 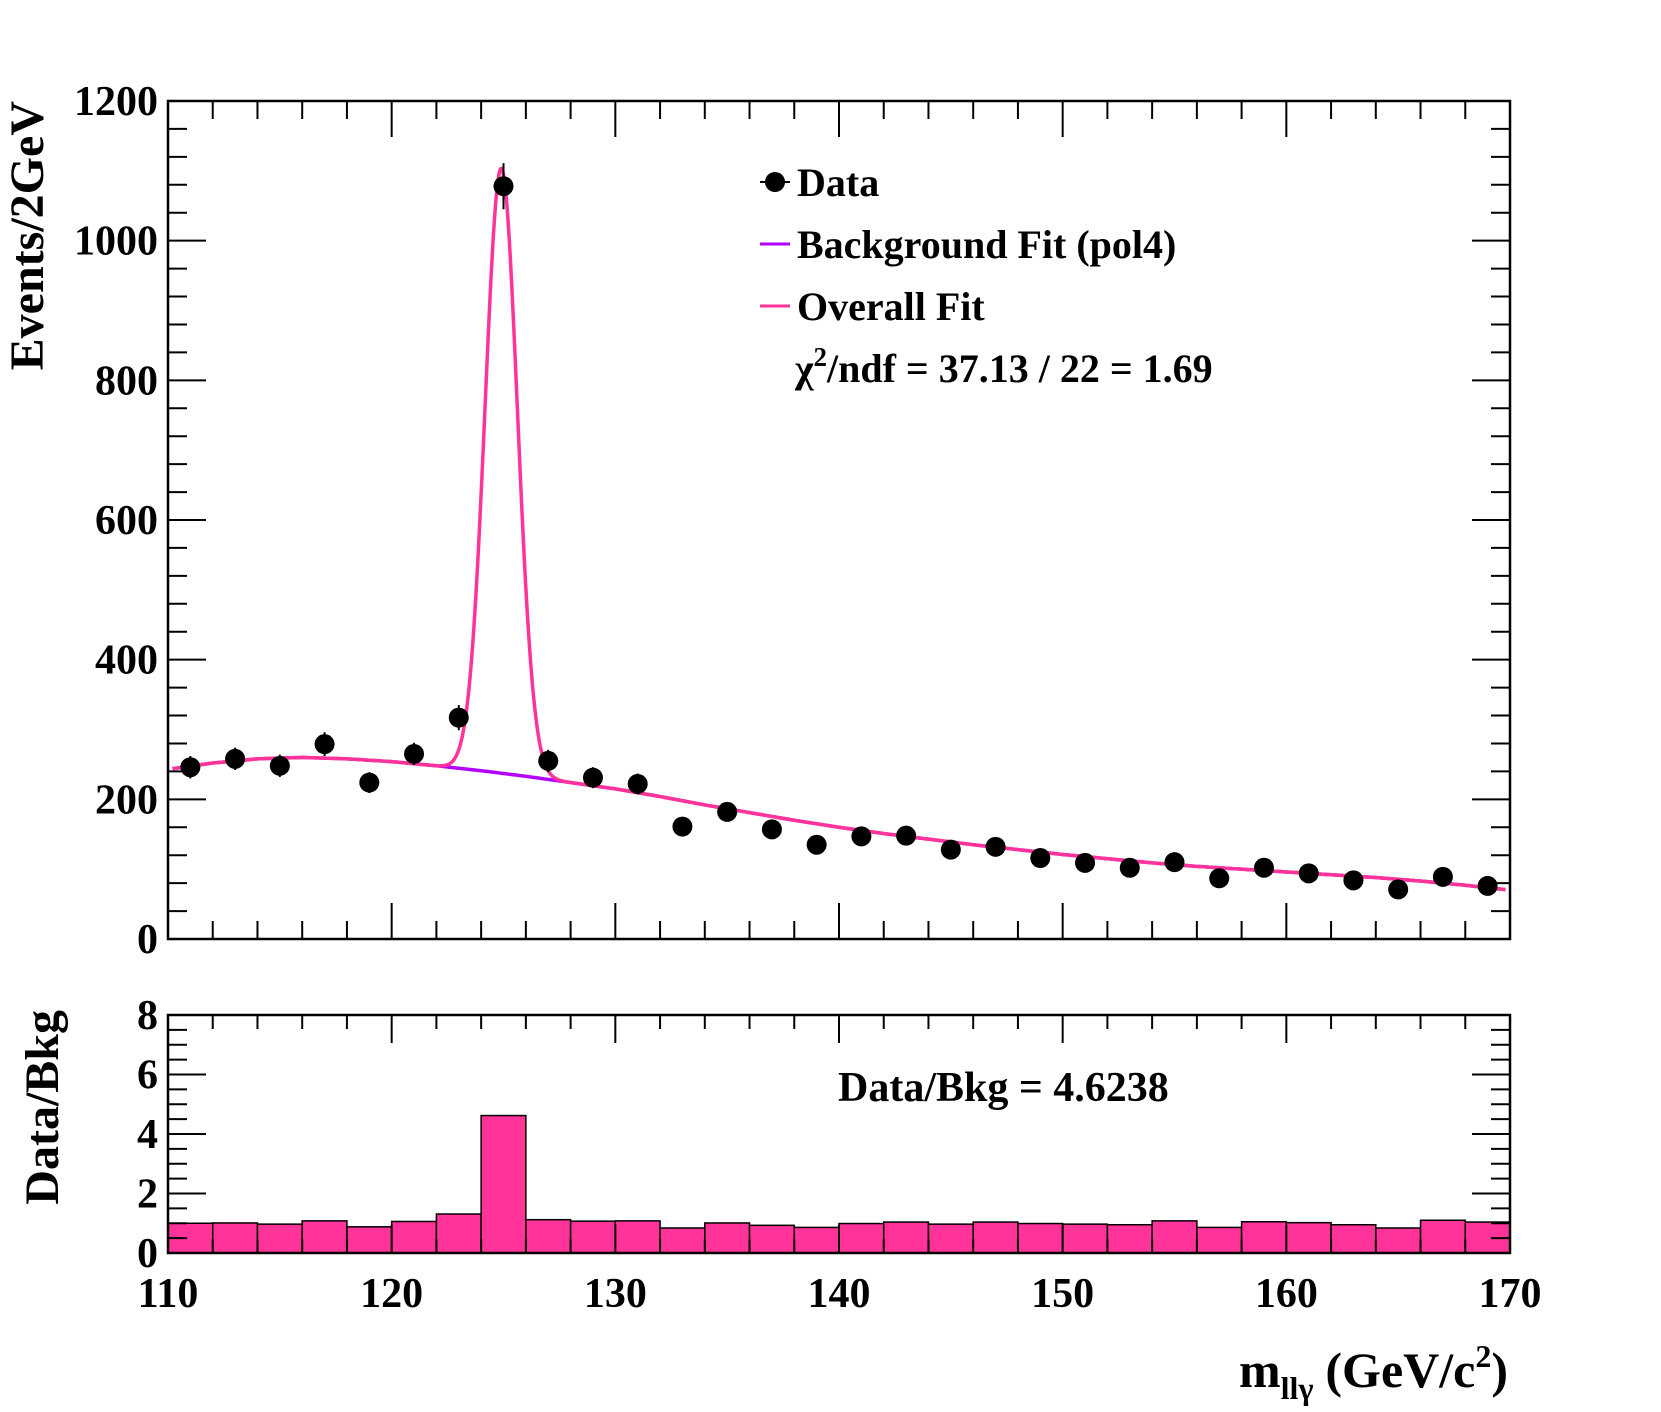 What do you see at coordinates (168, 1294) in the screenshot?
I see `ratio-x-tick-label: 110` at bounding box center [168, 1294].